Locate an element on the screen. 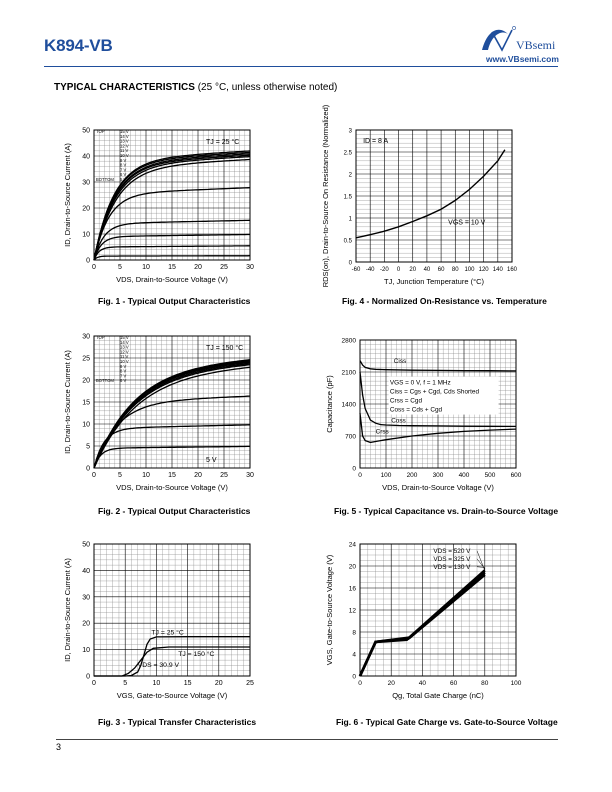 Image resolution: width=612 pixels, height=792 pixels. legend-top-label: TOP is located at coordinates (100, 337).